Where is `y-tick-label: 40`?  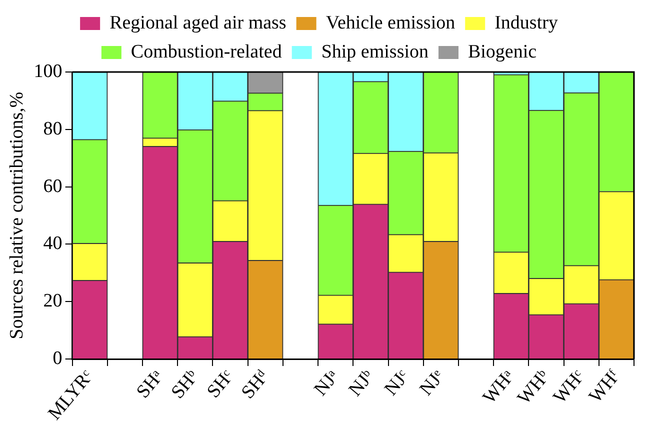 y-tick-label: 40 is located at coordinates (52, 243).